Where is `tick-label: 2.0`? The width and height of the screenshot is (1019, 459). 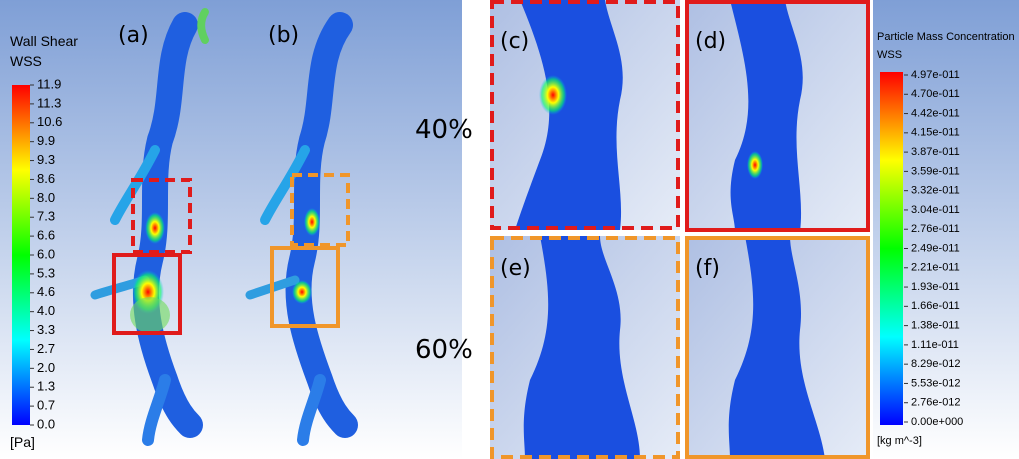
tick-label: 2.0 is located at coordinates (46, 367).